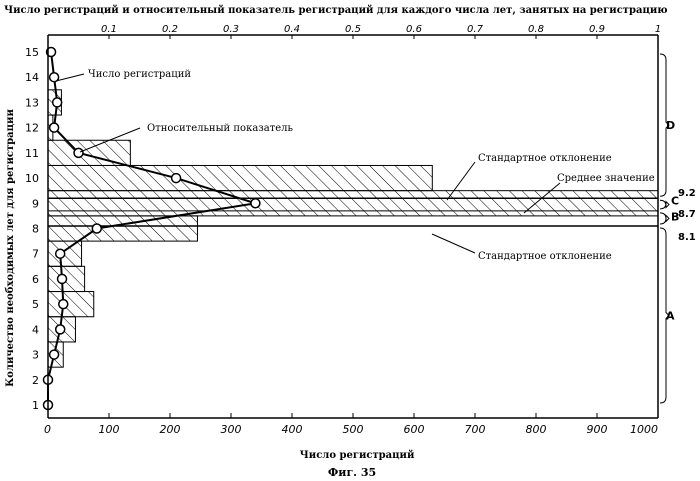 The width and height of the screenshot is (700, 481). I want to click on region-label: C, so click(675, 201).